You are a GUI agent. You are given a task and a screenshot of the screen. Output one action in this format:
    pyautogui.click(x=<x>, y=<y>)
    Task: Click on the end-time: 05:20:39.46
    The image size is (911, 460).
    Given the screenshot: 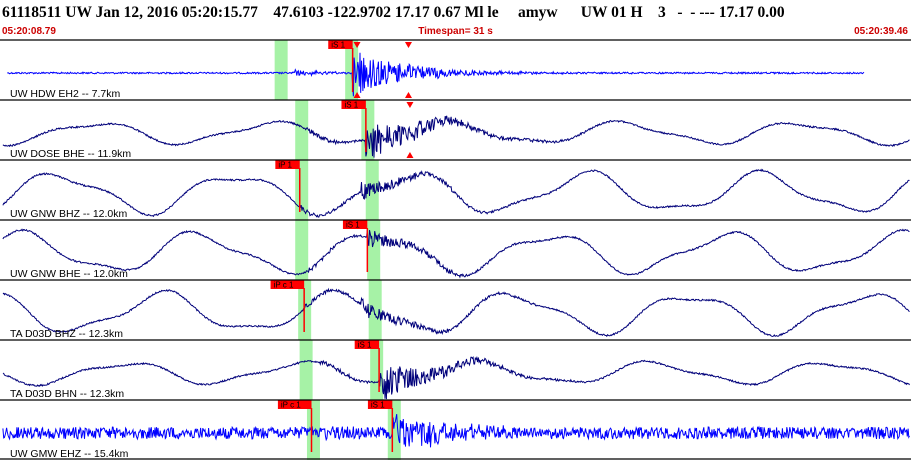 What is the action you would take?
    pyautogui.click(x=881, y=31)
    